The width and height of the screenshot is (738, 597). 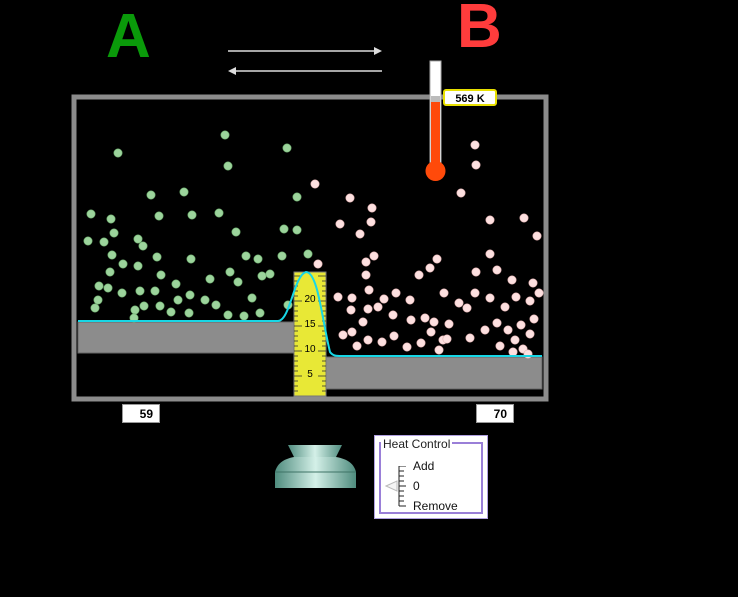 I want to click on heat-remove-option: Remove, so click(x=435, y=506).